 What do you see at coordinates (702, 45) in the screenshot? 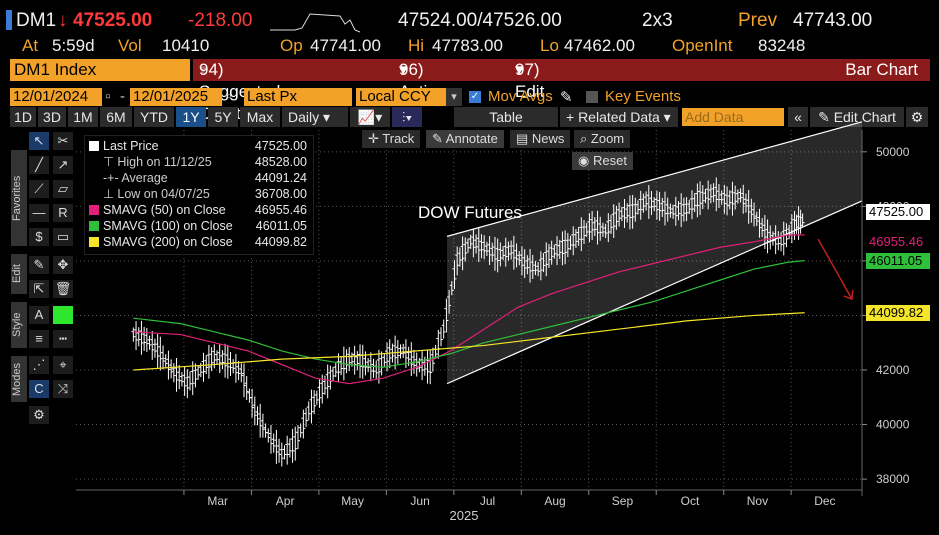
I see `open-interest-label: OpenInt` at bounding box center [702, 45].